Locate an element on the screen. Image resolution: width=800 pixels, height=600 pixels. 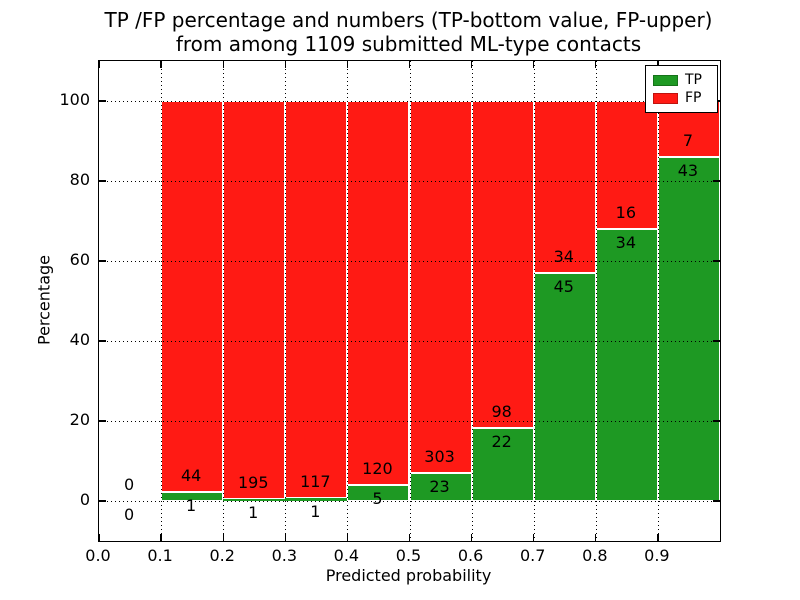
y-tick-label: 80 is located at coordinates (79, 179).